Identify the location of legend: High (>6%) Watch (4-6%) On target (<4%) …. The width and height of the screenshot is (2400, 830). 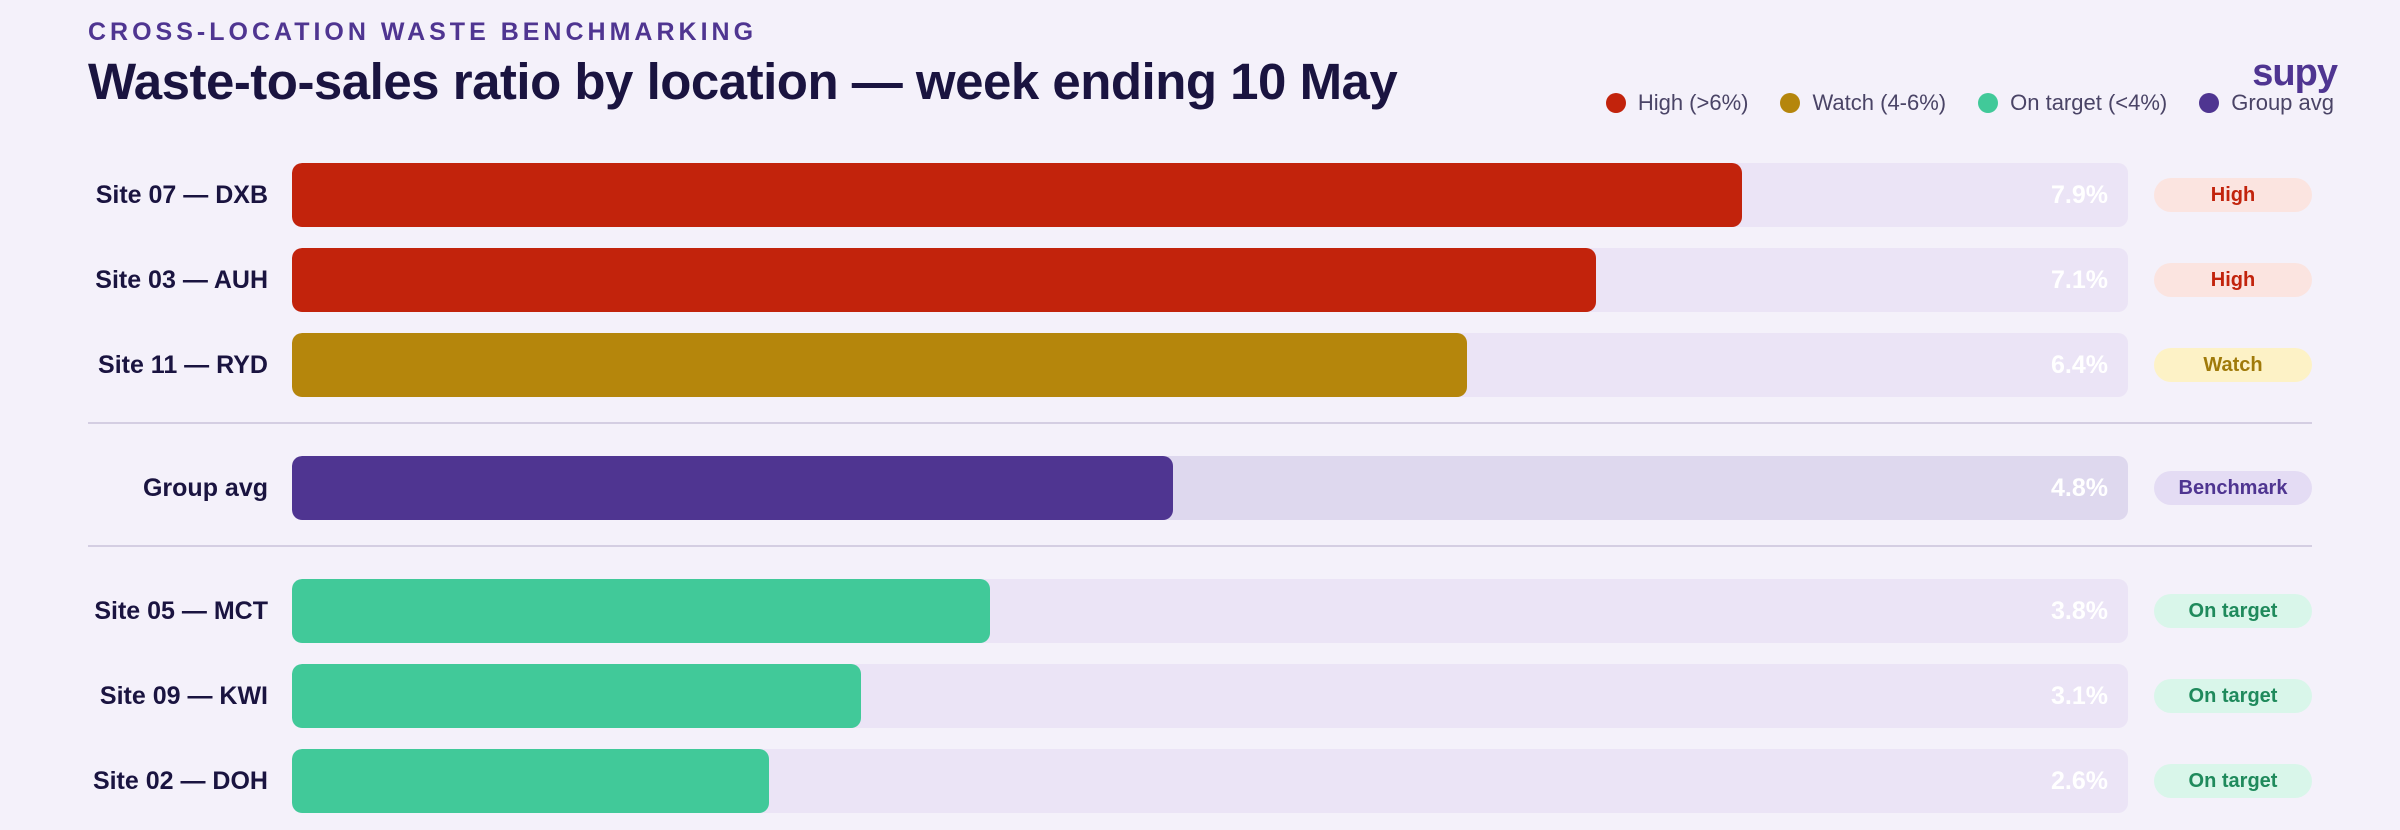
(1969, 103).